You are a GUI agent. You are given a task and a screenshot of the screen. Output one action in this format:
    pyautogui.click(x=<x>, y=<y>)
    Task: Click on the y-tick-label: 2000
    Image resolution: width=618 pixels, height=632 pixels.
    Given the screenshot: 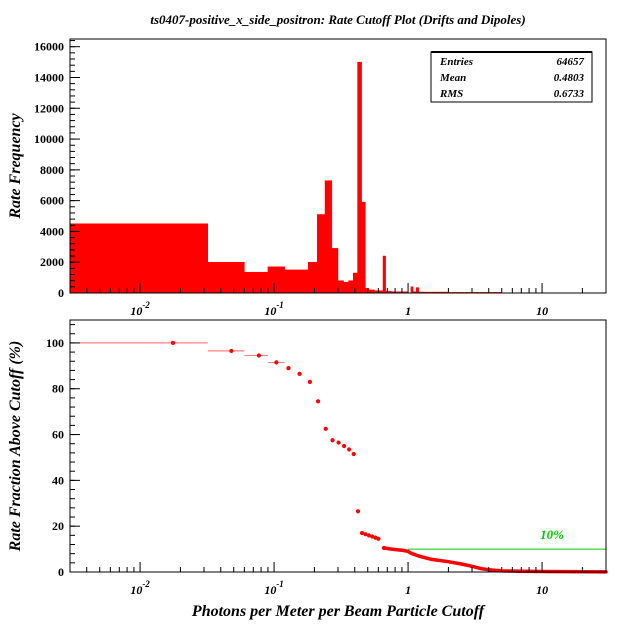 What is the action you would take?
    pyautogui.click(x=52, y=262)
    